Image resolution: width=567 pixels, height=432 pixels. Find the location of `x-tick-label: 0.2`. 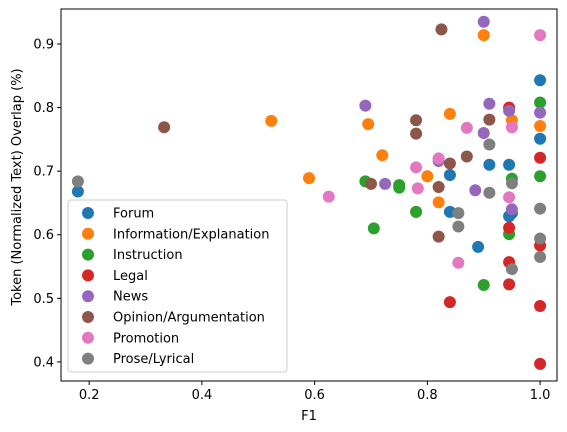

x-tick-label: 0.2 is located at coordinates (89, 395).